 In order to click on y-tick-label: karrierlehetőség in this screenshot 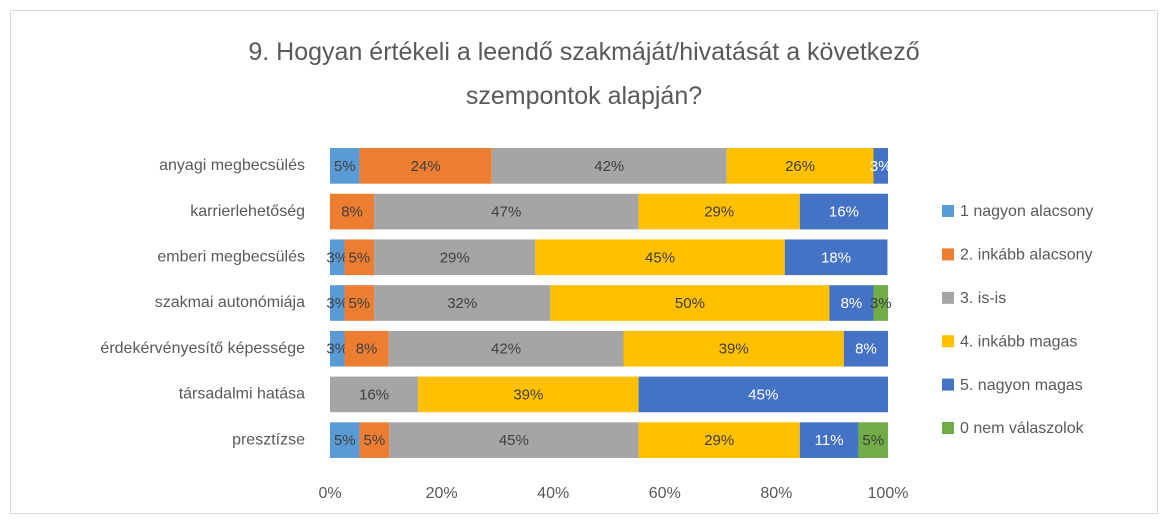, I will do `click(247, 211)`.